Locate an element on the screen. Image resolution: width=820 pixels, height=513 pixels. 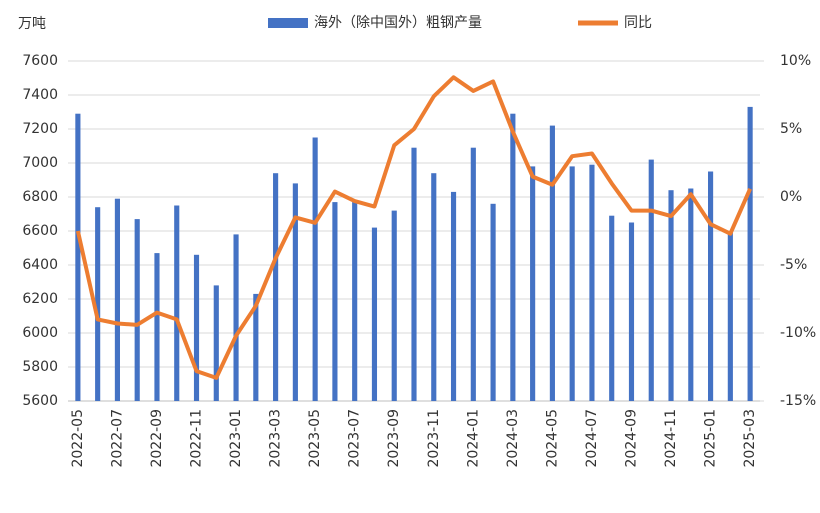
x-tick-label: 2022-05 is located at coordinates (78, 438).